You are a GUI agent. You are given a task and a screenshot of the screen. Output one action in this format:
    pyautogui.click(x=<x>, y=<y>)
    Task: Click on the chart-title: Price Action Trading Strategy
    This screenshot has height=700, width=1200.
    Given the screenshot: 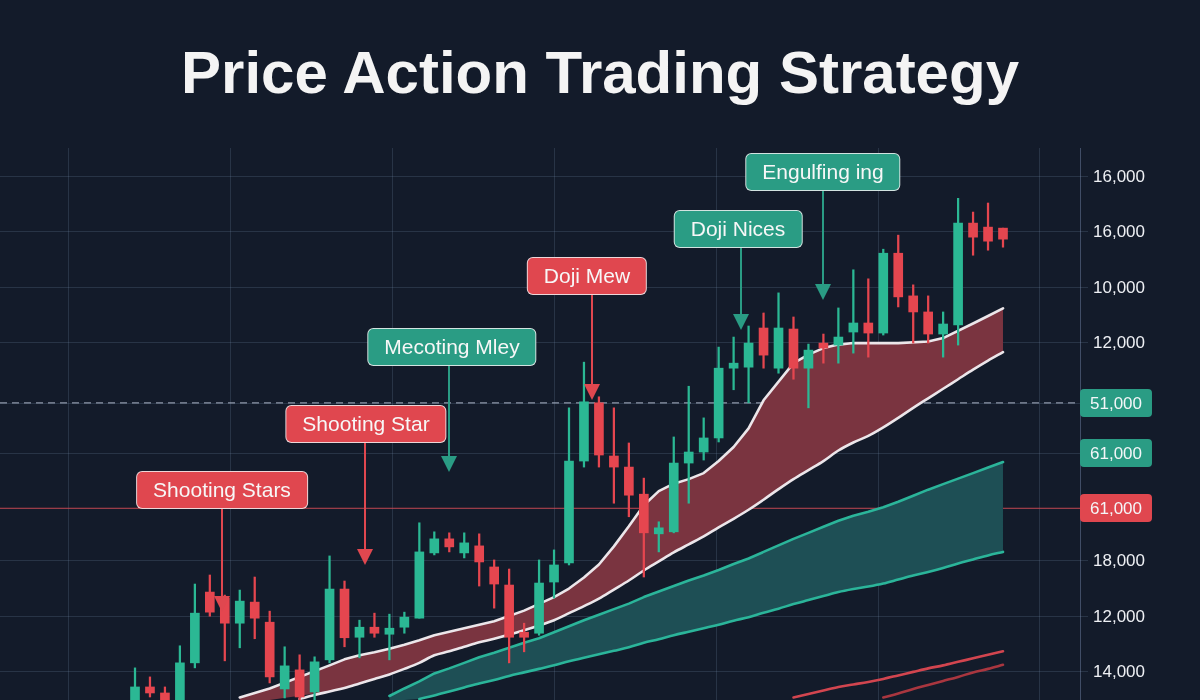 What is the action you would take?
    pyautogui.click(x=600, y=72)
    